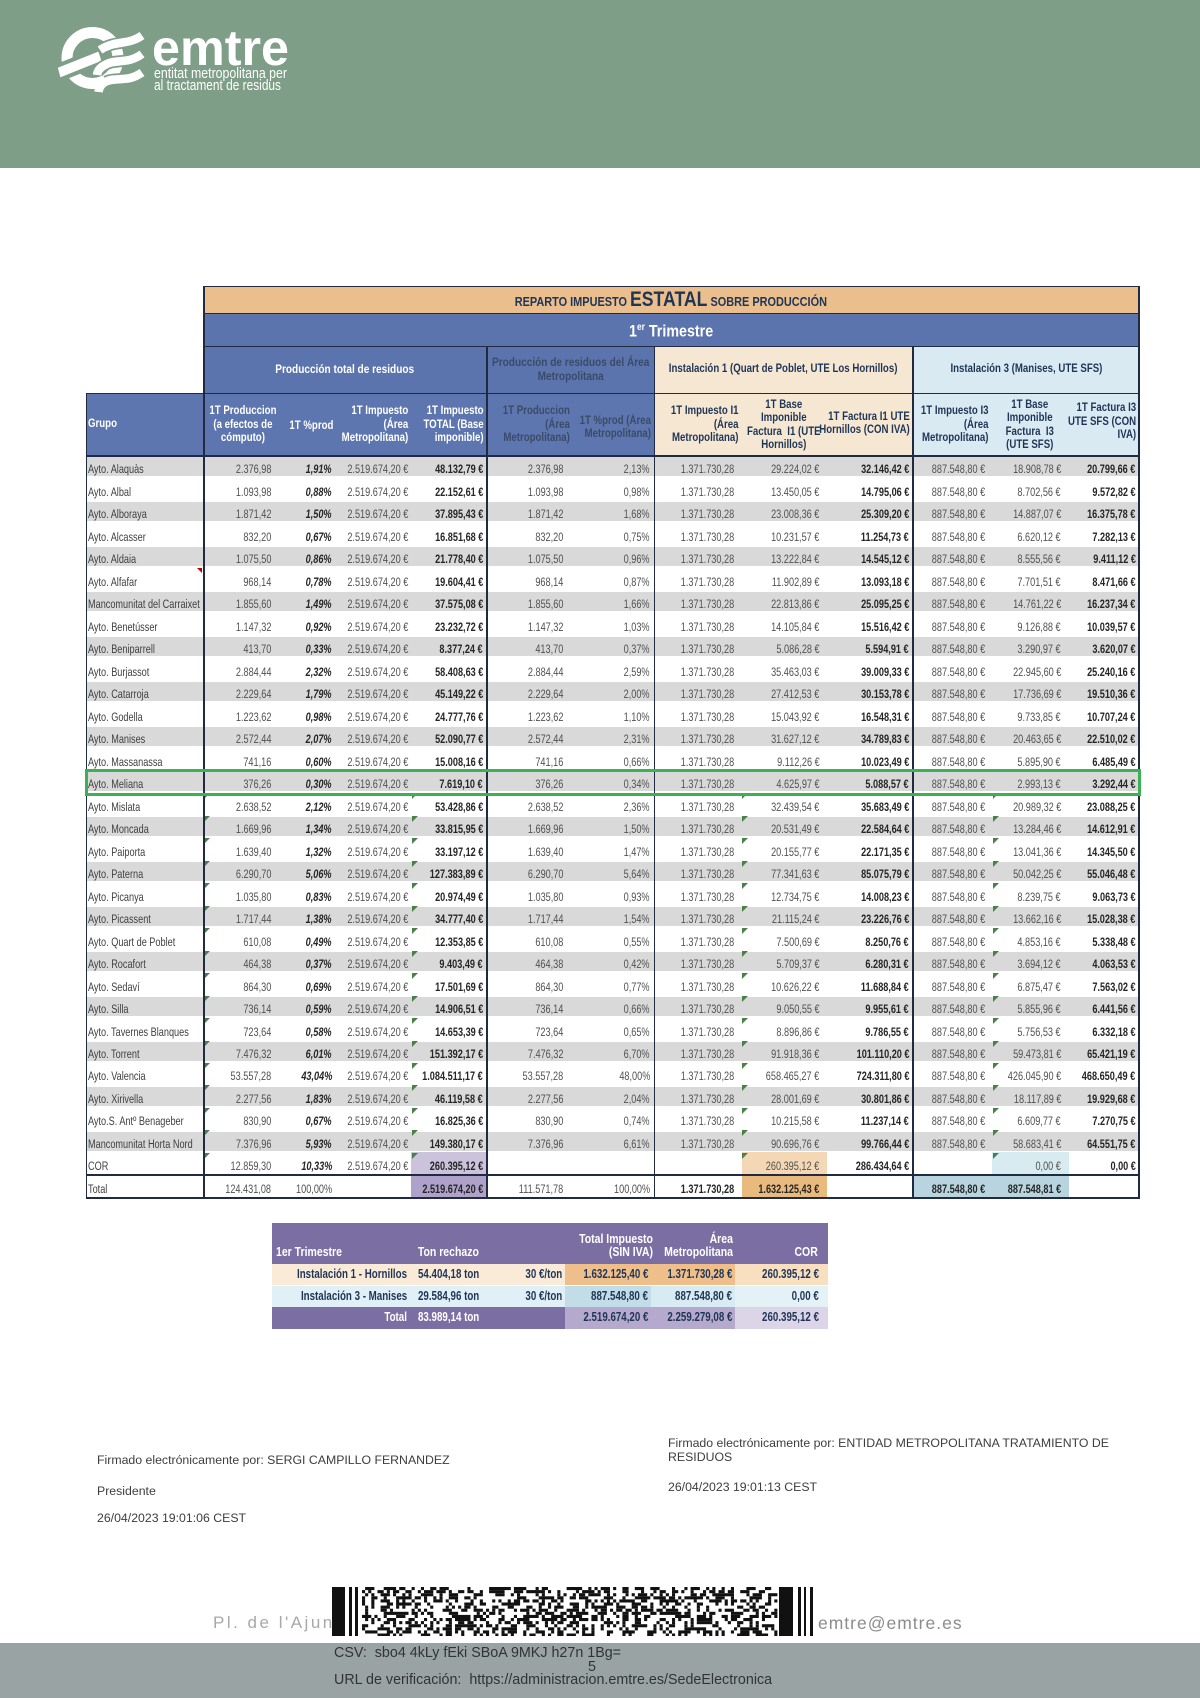 The width and height of the screenshot is (1200, 1698). What do you see at coordinates (220, 48) in the screenshot?
I see `svg-text: emtre` at bounding box center [220, 48].